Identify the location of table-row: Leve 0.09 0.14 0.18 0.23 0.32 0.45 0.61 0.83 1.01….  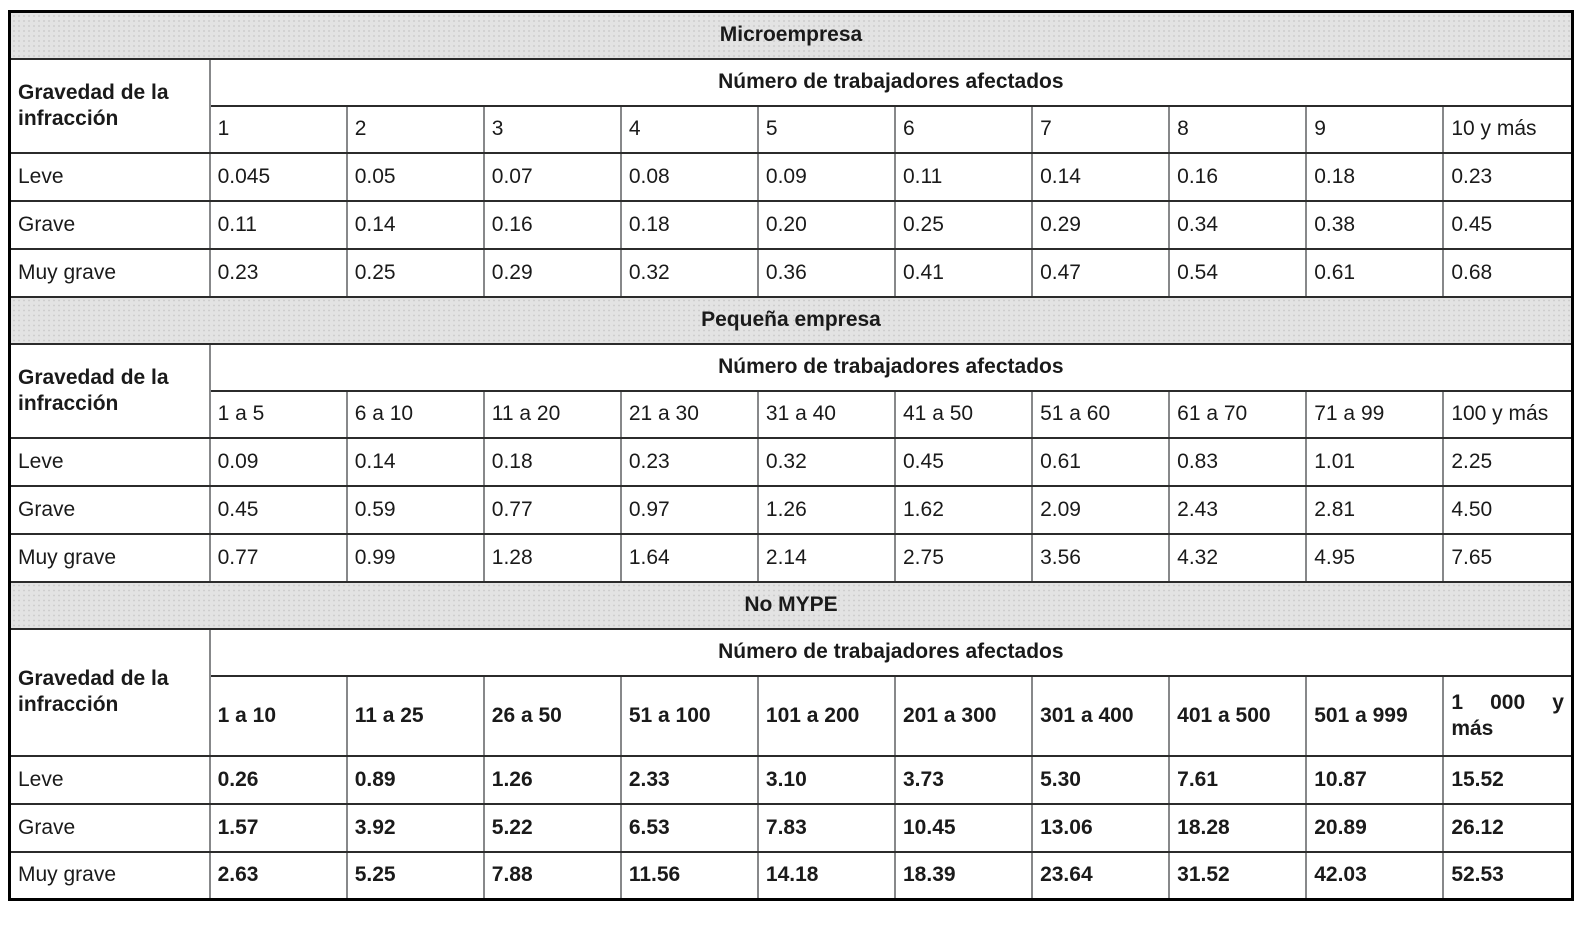
(791, 461).